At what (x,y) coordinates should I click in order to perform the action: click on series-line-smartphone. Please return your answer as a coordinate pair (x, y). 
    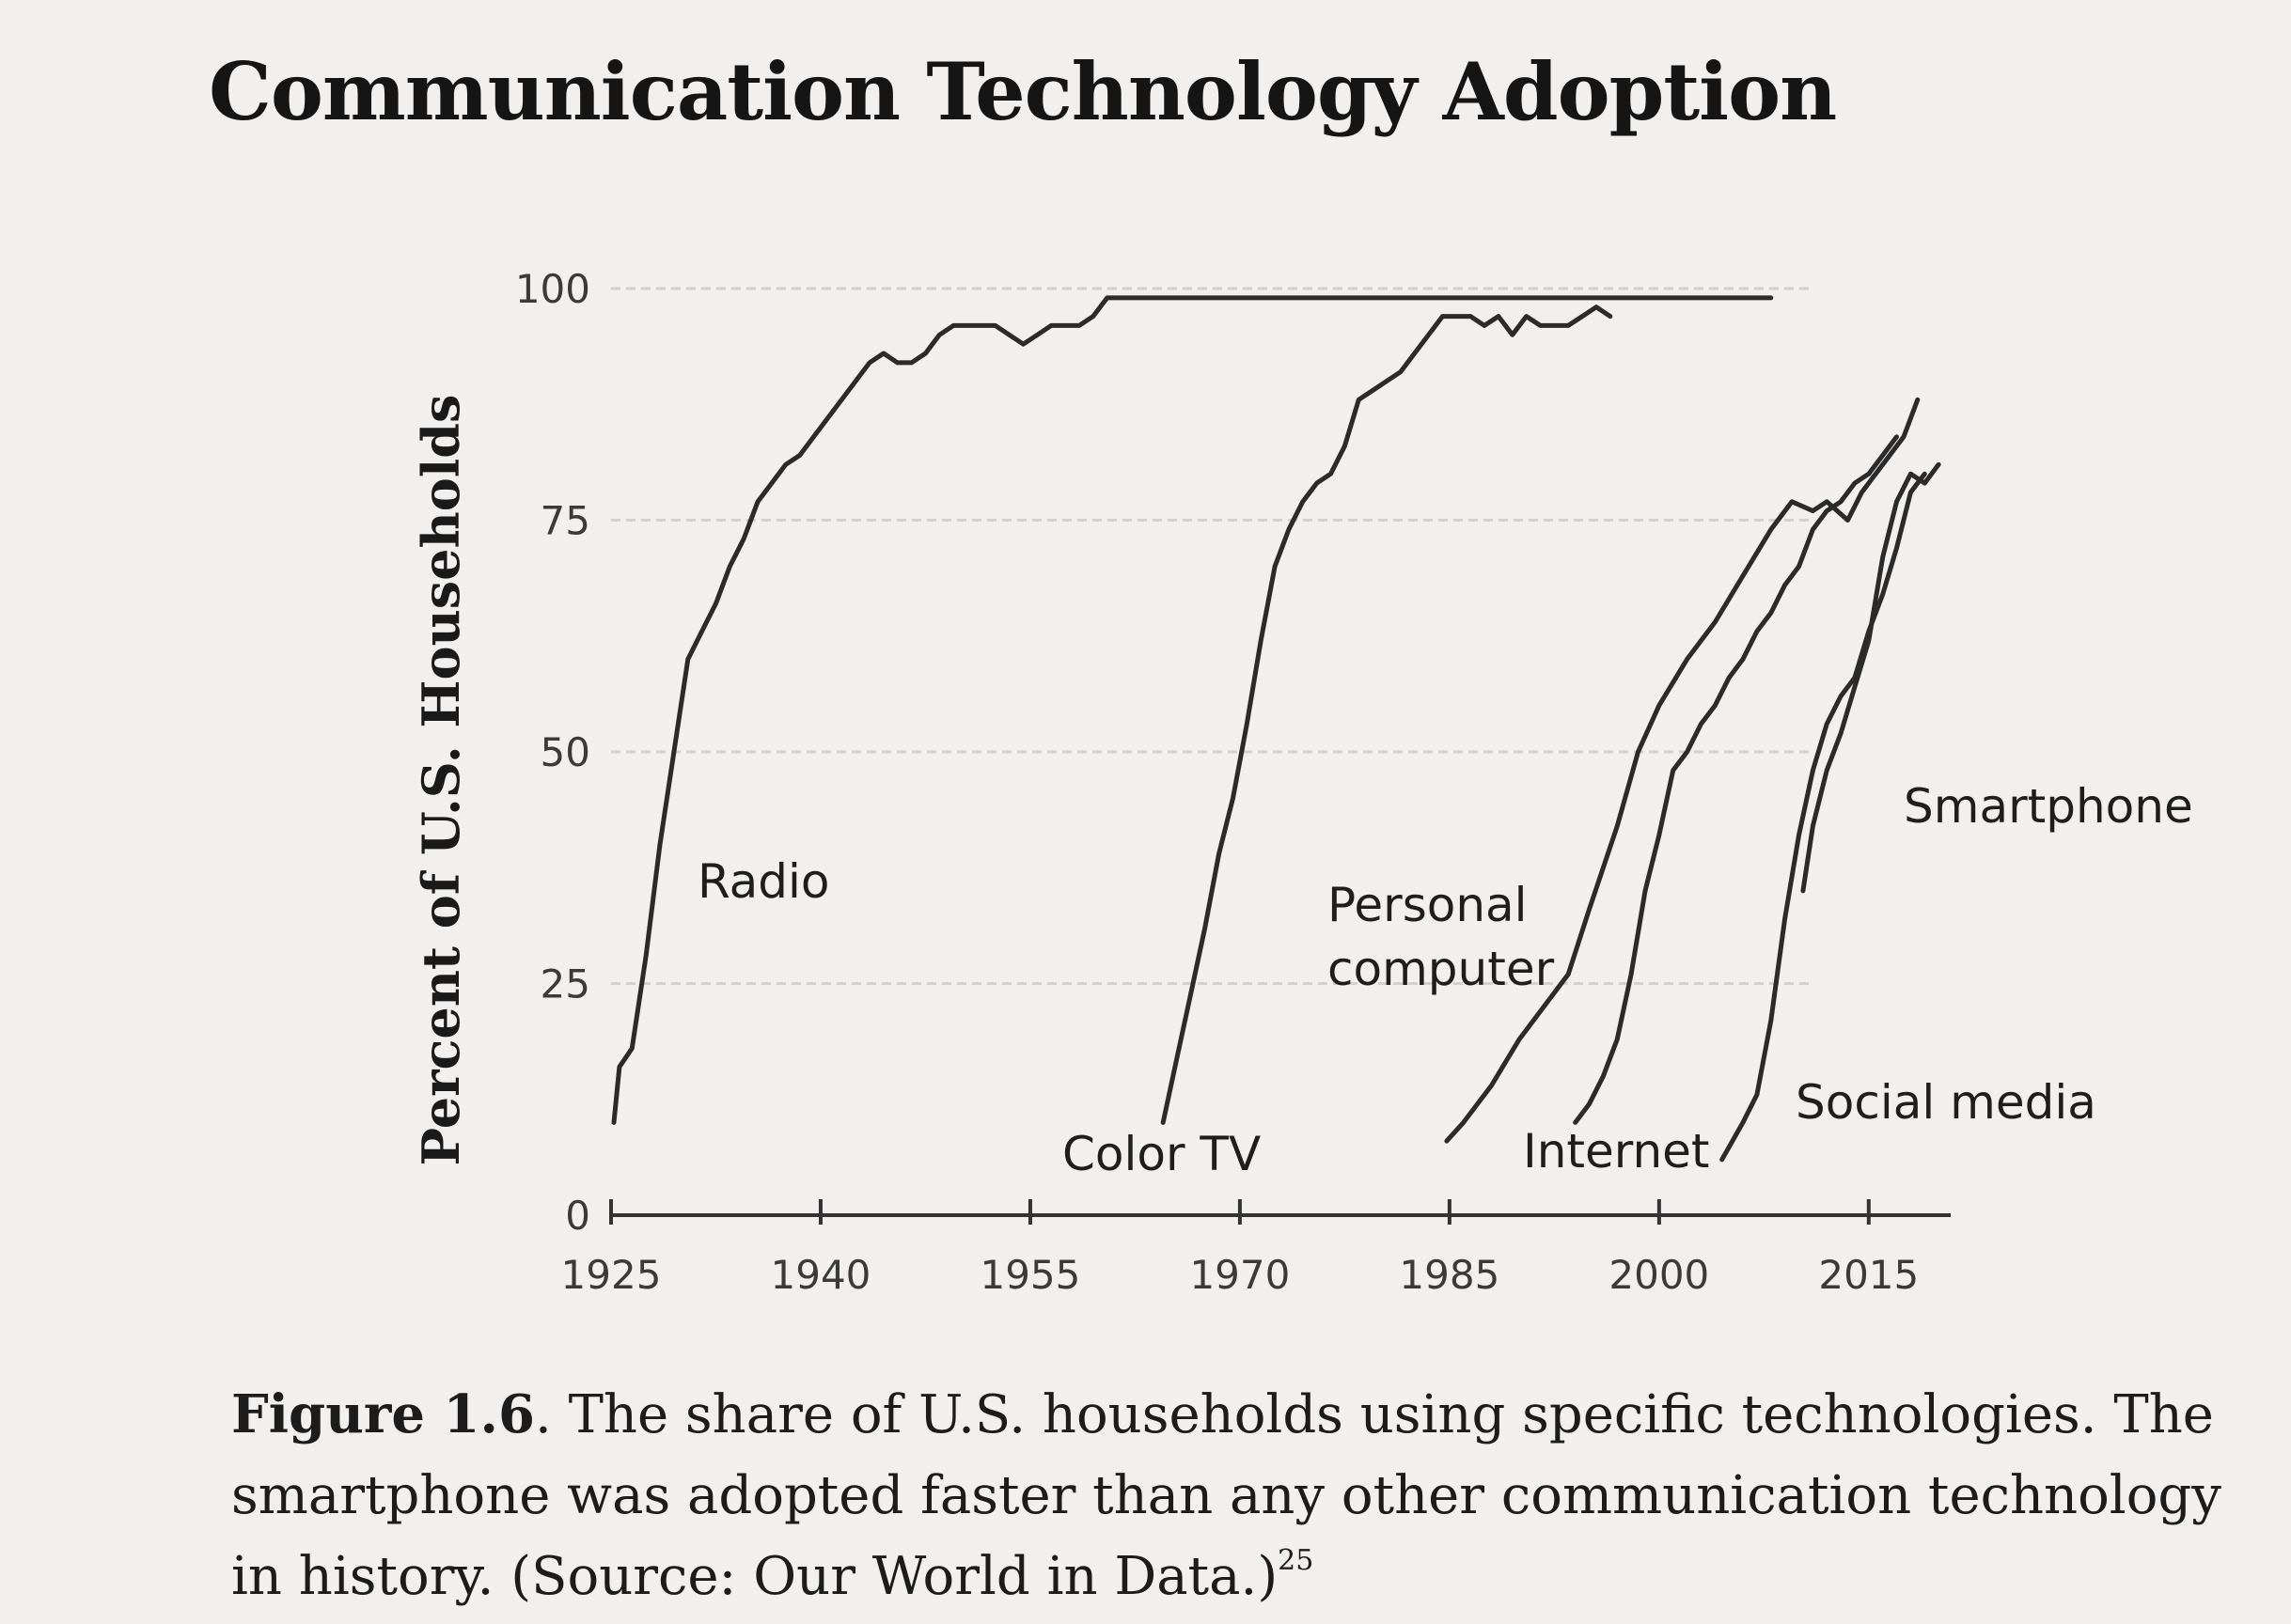
    Looking at the image, I should click on (1871, 677).